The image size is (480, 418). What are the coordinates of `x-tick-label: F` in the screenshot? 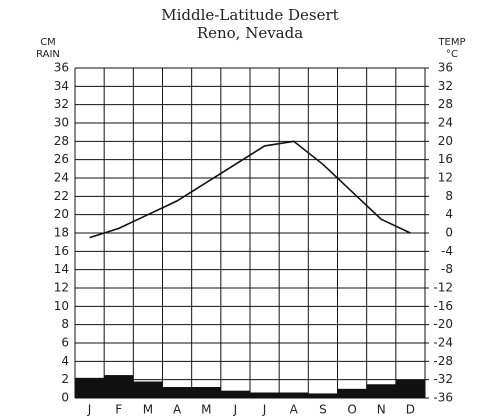 It's located at (118, 410).